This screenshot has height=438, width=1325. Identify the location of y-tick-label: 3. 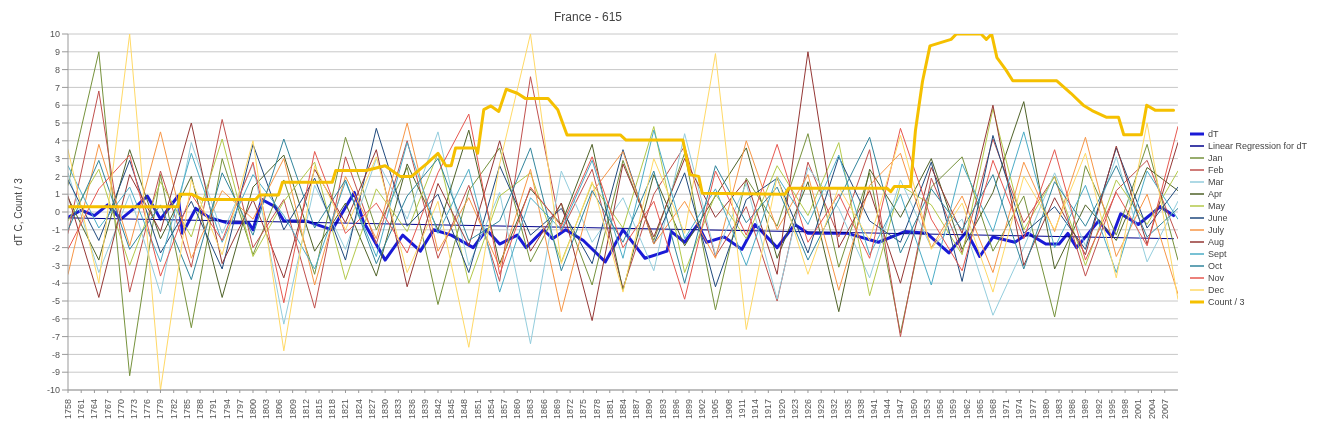
(57, 158).